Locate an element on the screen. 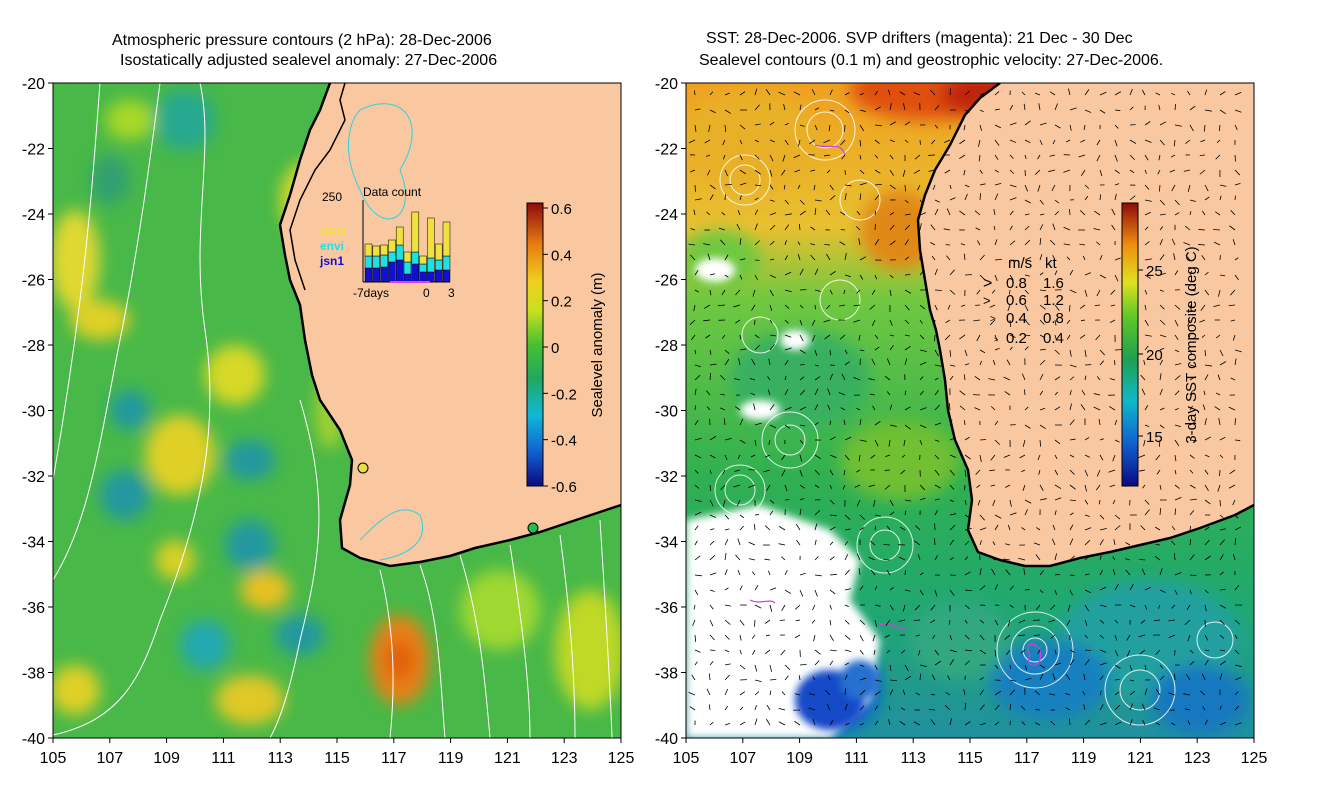  speed-row-ms: 0.2 is located at coordinates (1016, 338).